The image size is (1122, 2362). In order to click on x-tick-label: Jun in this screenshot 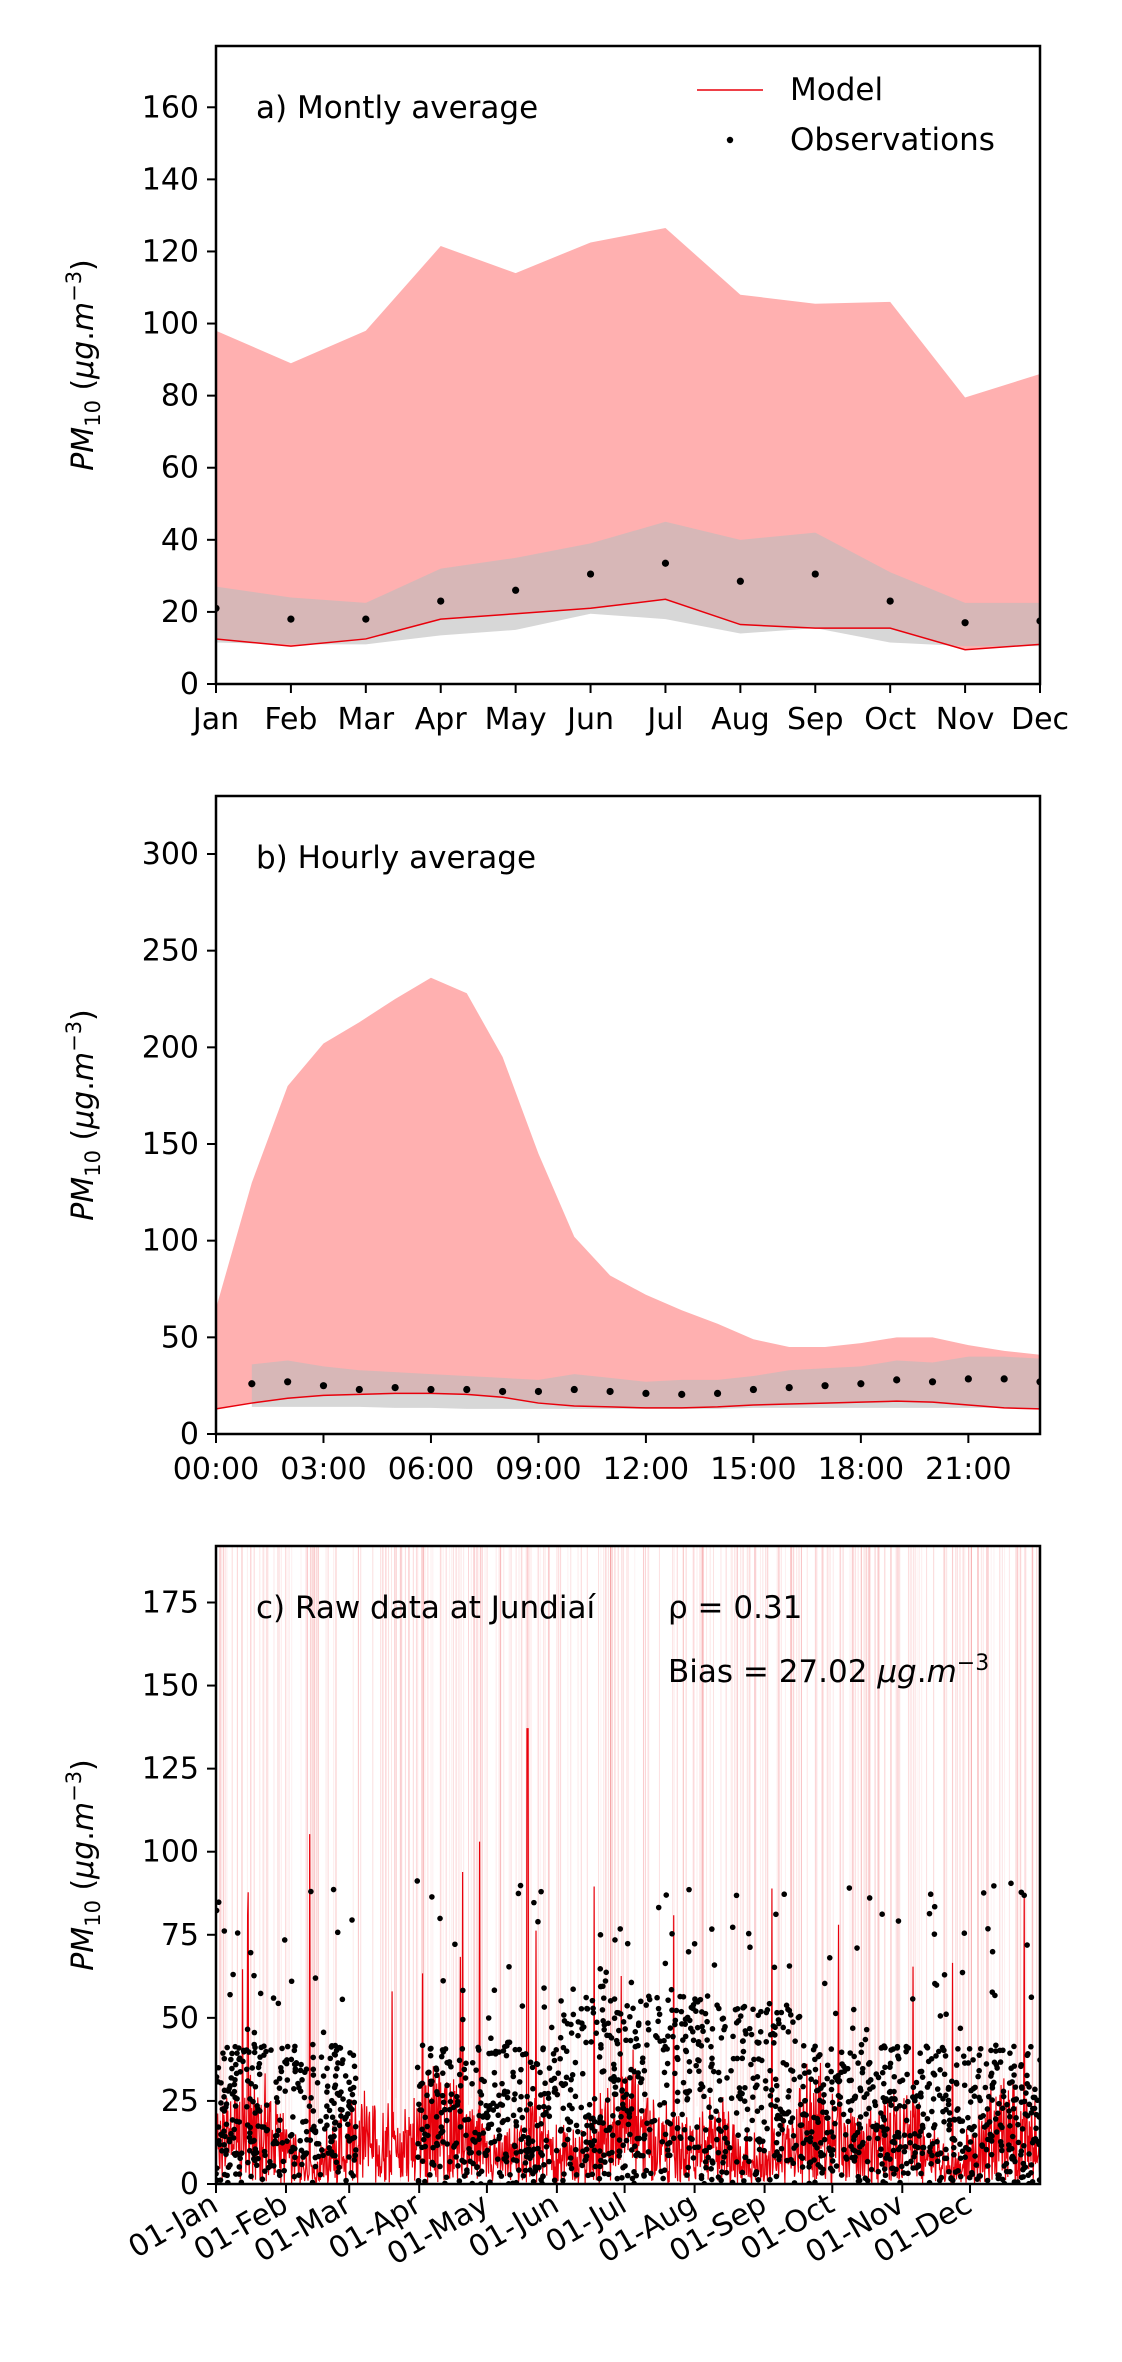, I will do `click(589, 719)`.